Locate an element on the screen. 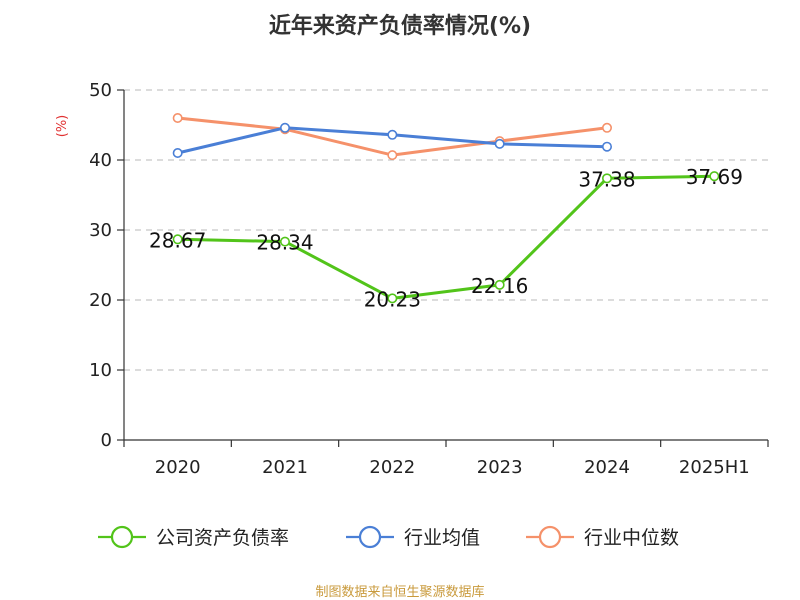 The width and height of the screenshot is (800, 600). legend-label: 行业均值 is located at coordinates (442, 538).